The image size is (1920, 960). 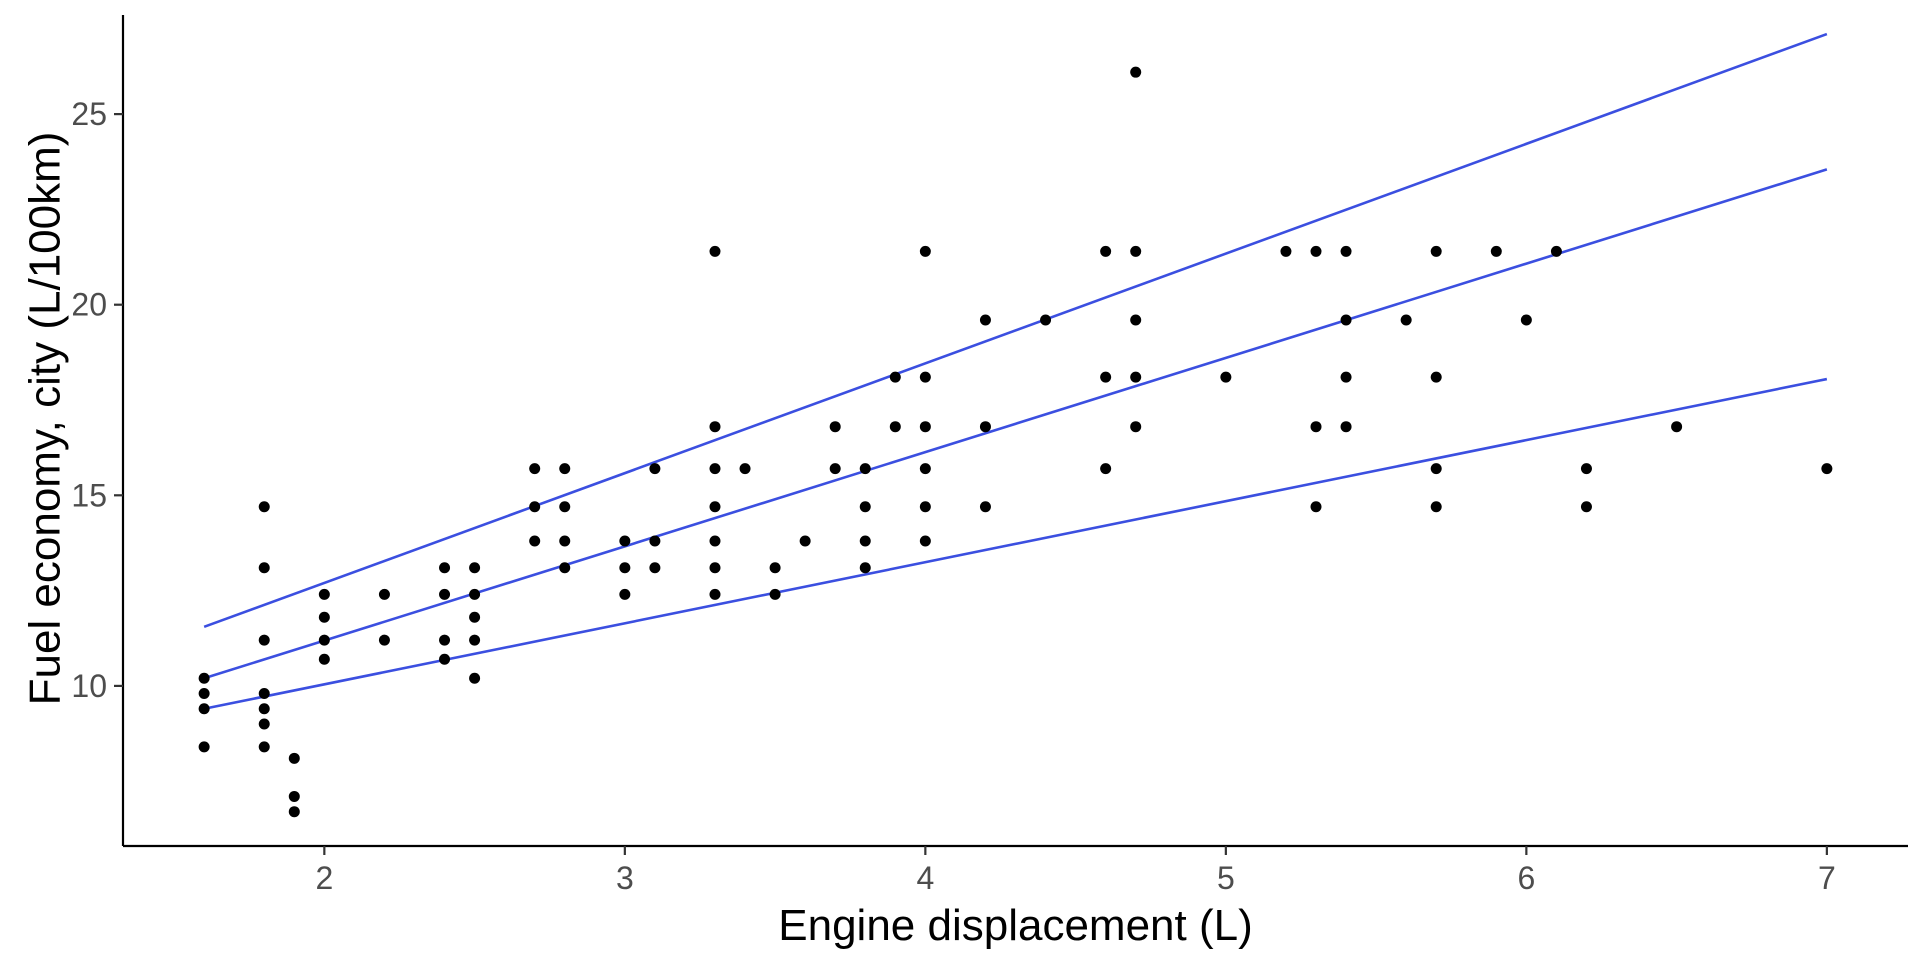 What do you see at coordinates (1526, 878) in the screenshot?
I see `x-tick-label: 6` at bounding box center [1526, 878].